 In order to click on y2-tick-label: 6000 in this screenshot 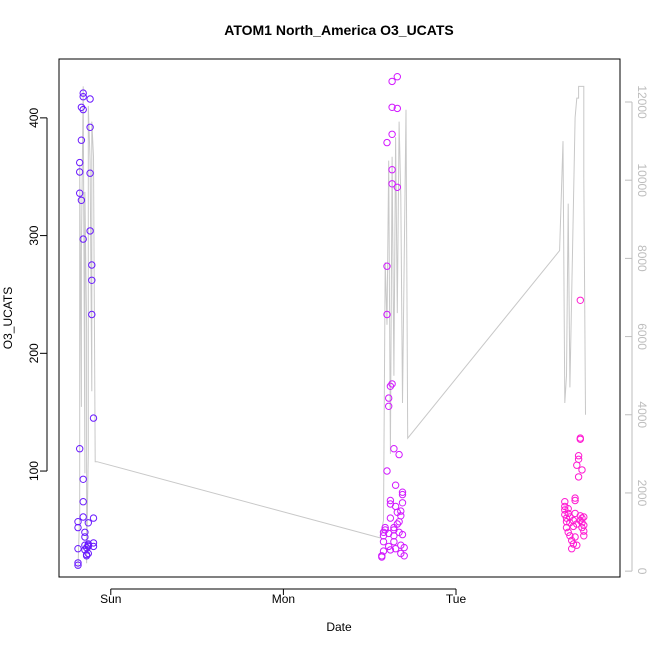, I will do `click(642, 336)`.